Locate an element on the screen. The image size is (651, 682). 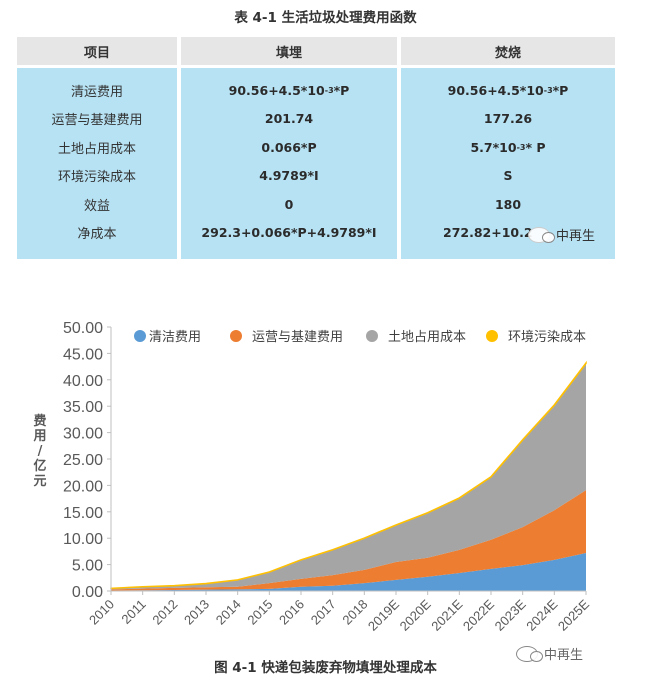
legend-label: 运营与基建费用 is located at coordinates (297, 337).